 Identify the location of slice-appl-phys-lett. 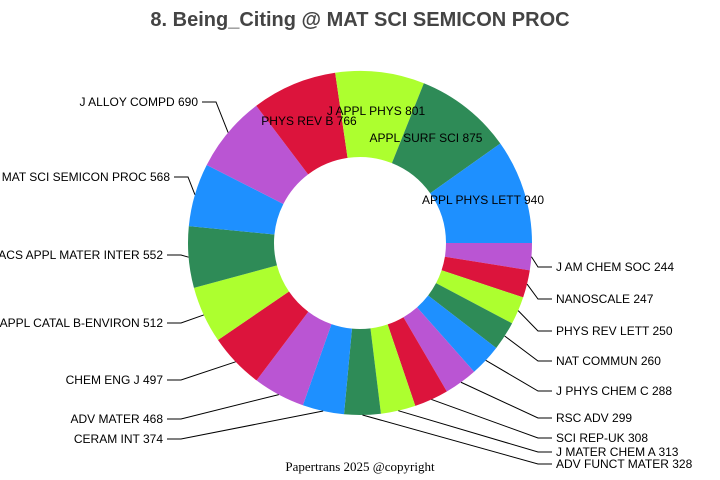
(481, 193).